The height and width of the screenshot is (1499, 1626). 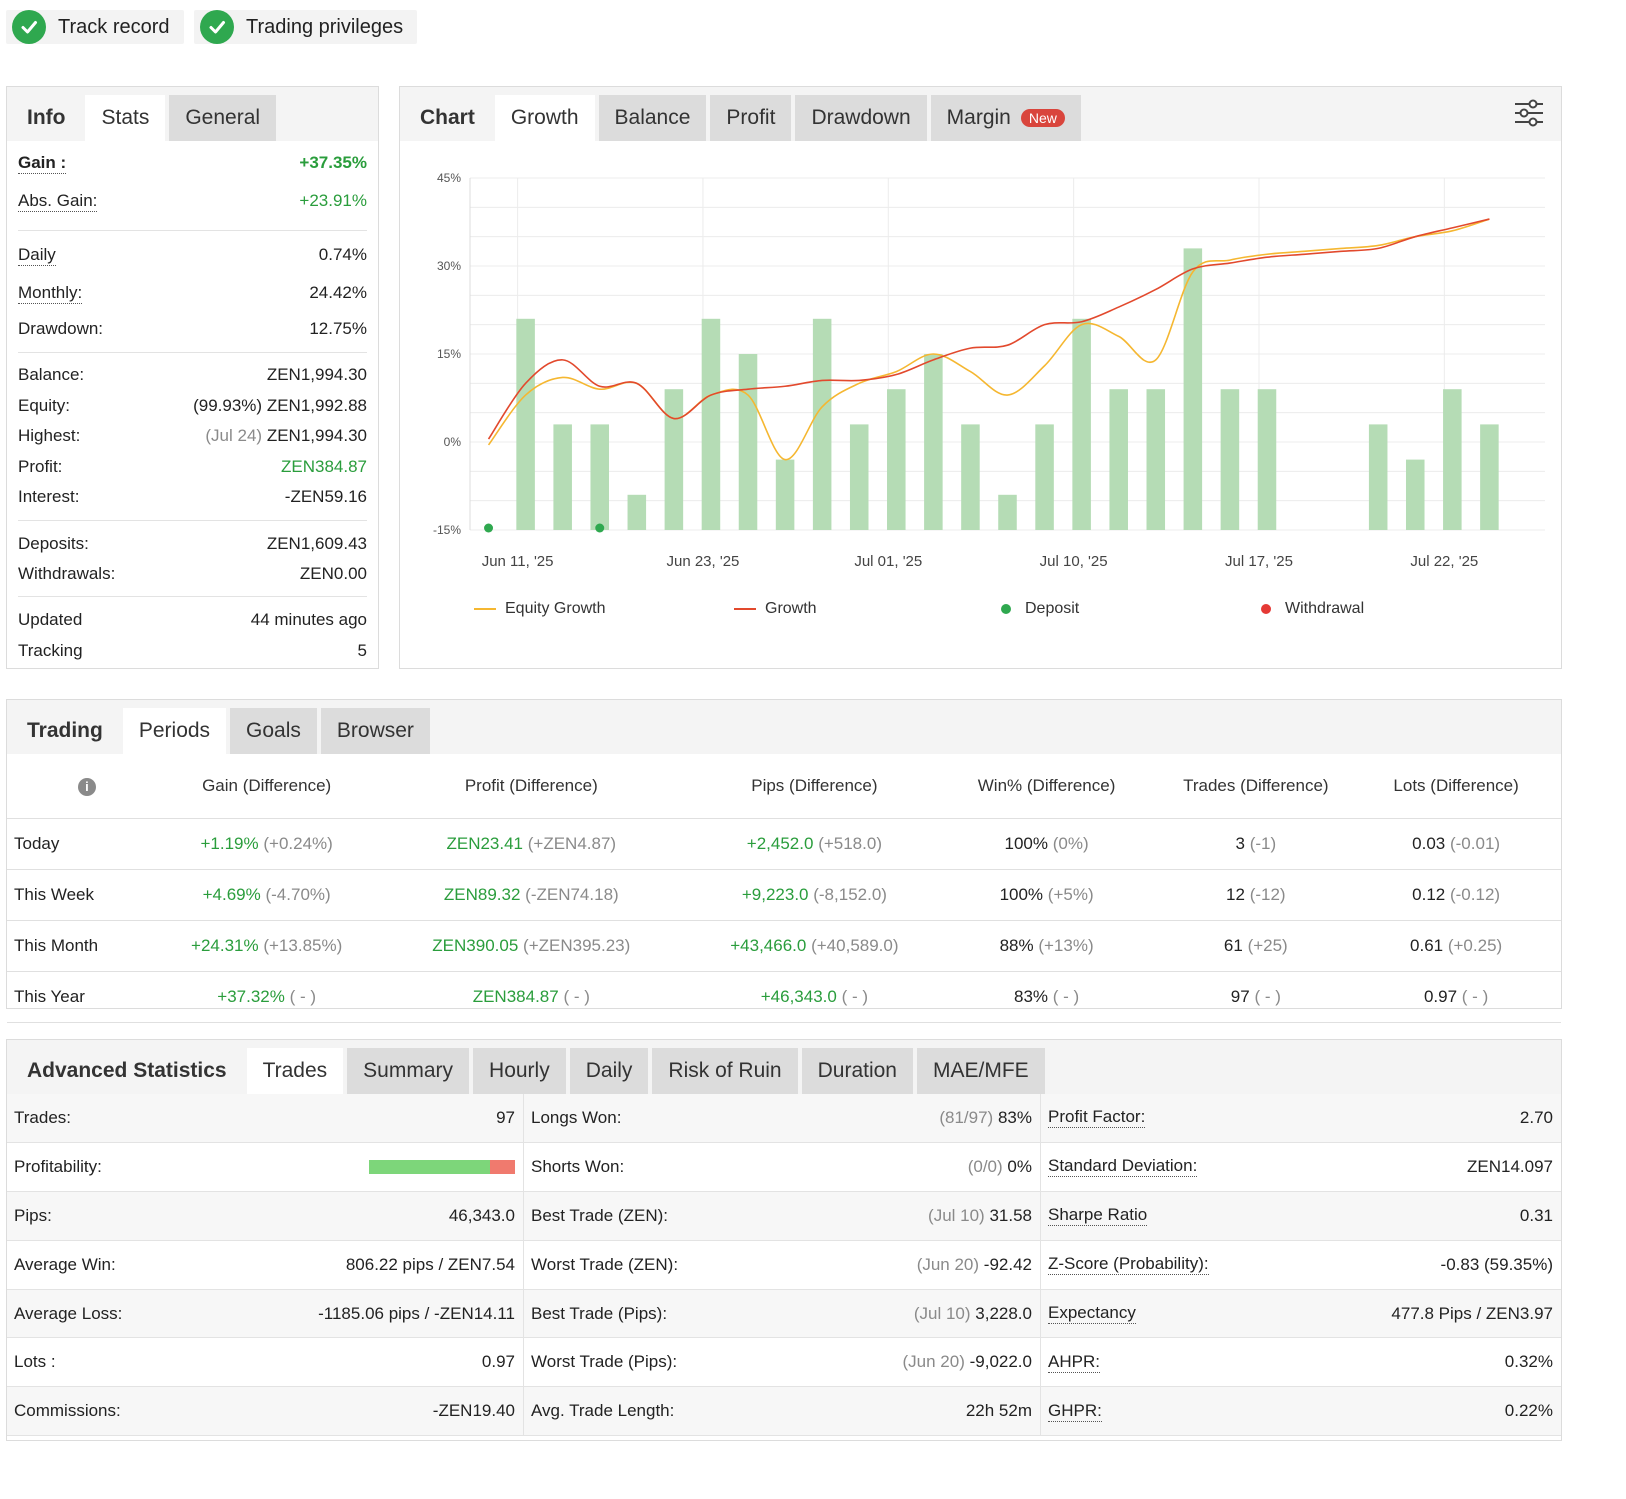 I want to click on legend-growth: Growth, so click(x=775, y=609).